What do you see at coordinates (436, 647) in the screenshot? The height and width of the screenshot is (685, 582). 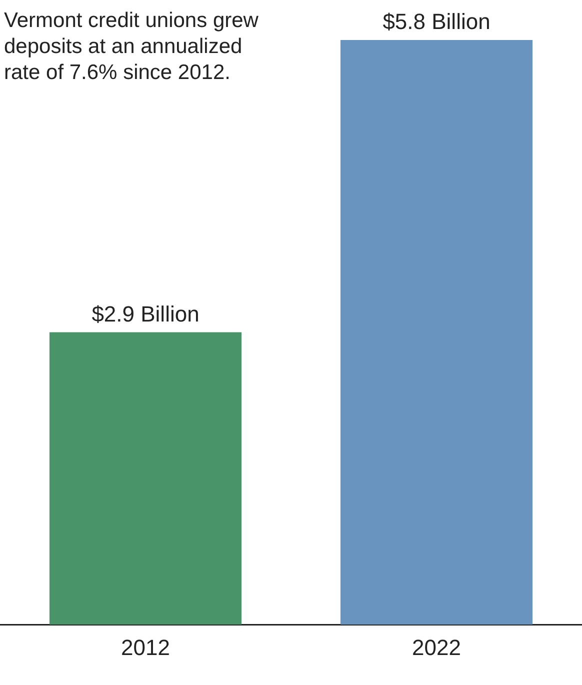 I see `x-tick-label: 2022` at bounding box center [436, 647].